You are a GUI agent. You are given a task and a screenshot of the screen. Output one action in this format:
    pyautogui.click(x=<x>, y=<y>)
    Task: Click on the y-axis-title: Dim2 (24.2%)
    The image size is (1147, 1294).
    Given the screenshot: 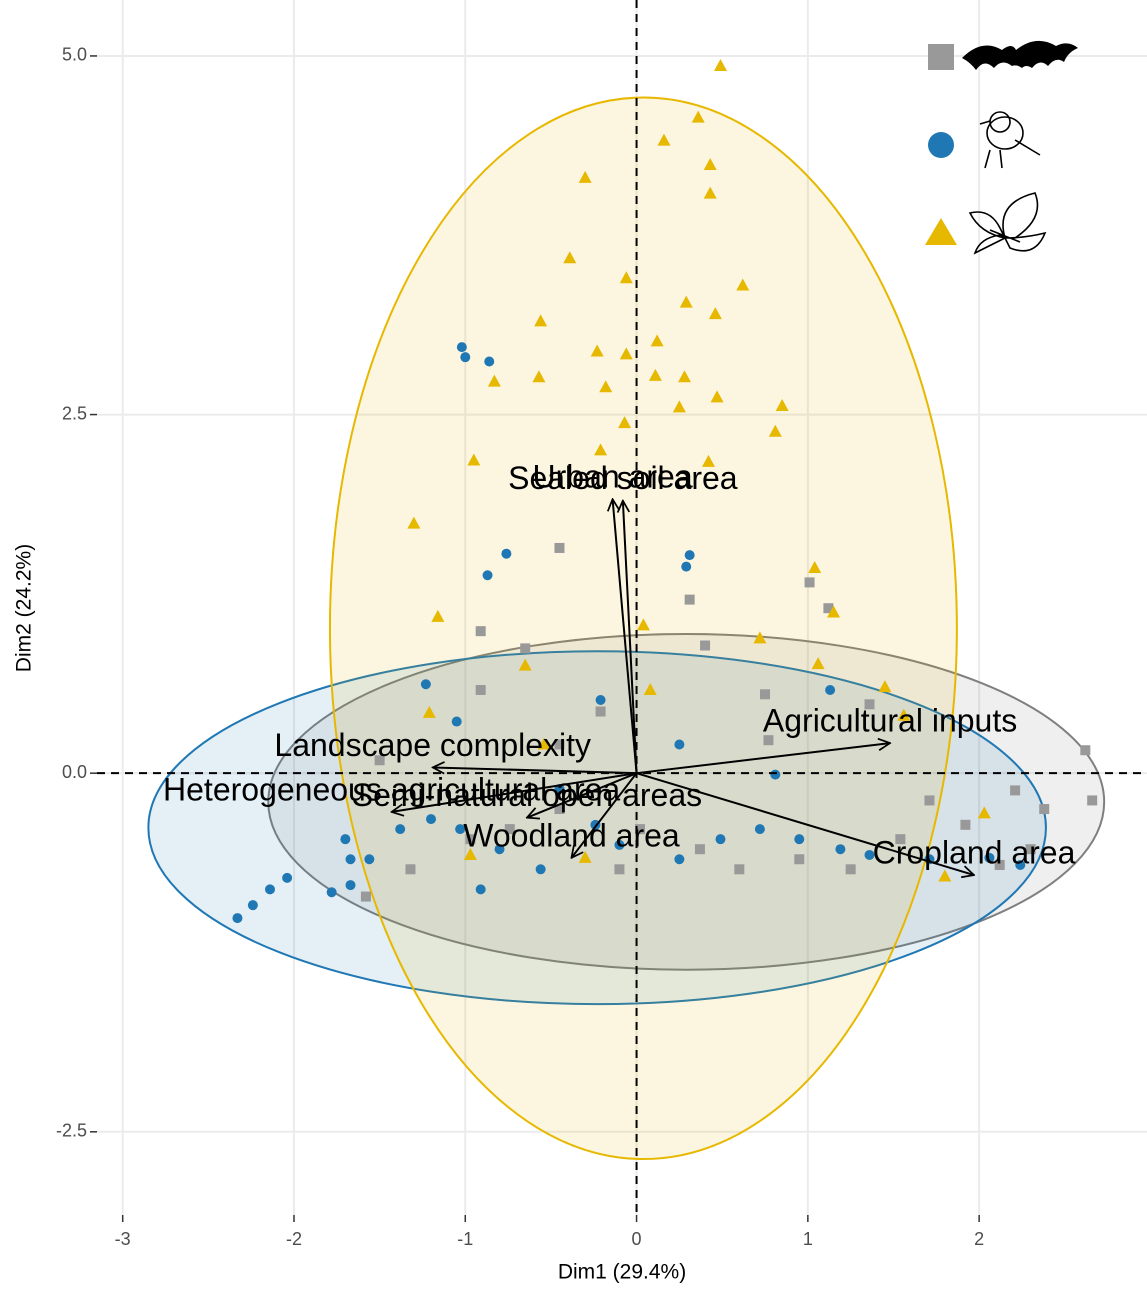 What is the action you would take?
    pyautogui.click(x=24, y=608)
    